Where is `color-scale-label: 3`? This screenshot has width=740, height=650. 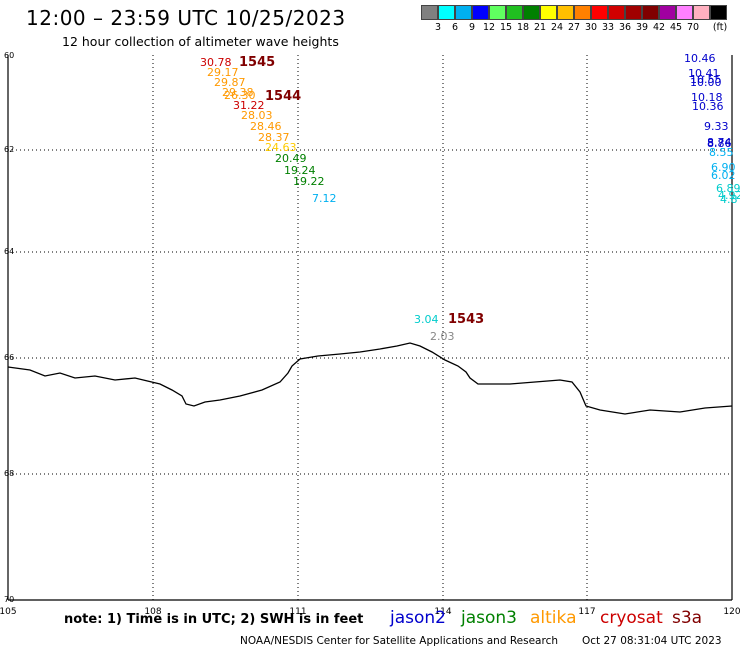 color-scale-label: 3 is located at coordinates (438, 27).